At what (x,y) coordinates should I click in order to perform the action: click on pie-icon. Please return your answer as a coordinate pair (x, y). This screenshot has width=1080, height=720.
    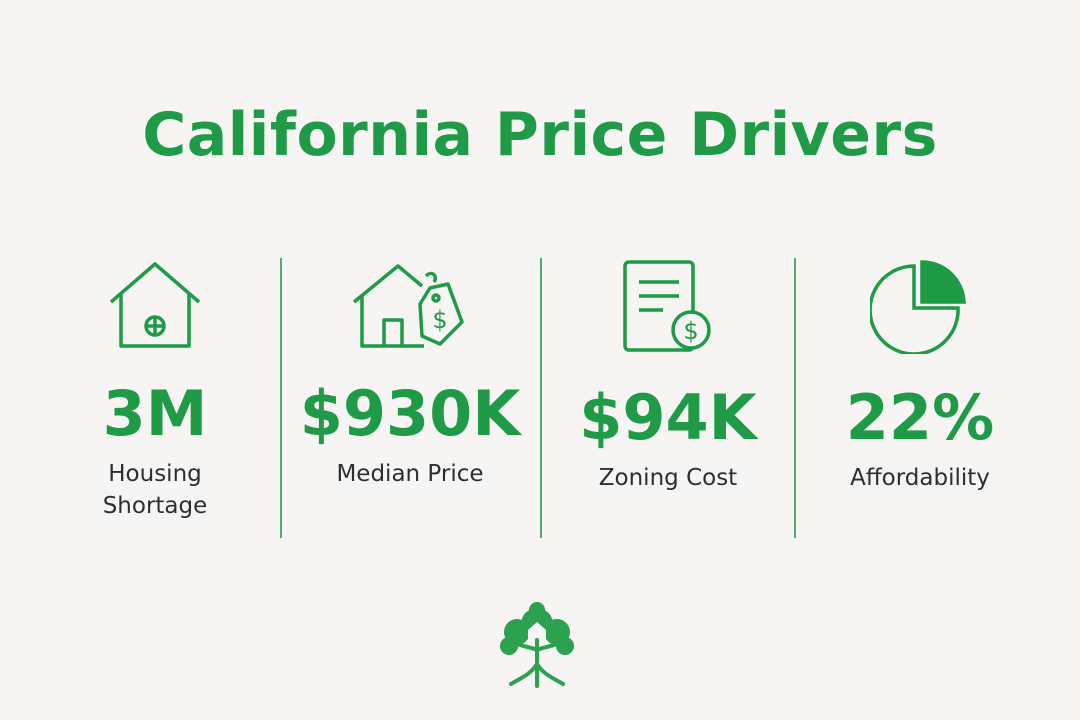
    Looking at the image, I should click on (918, 307).